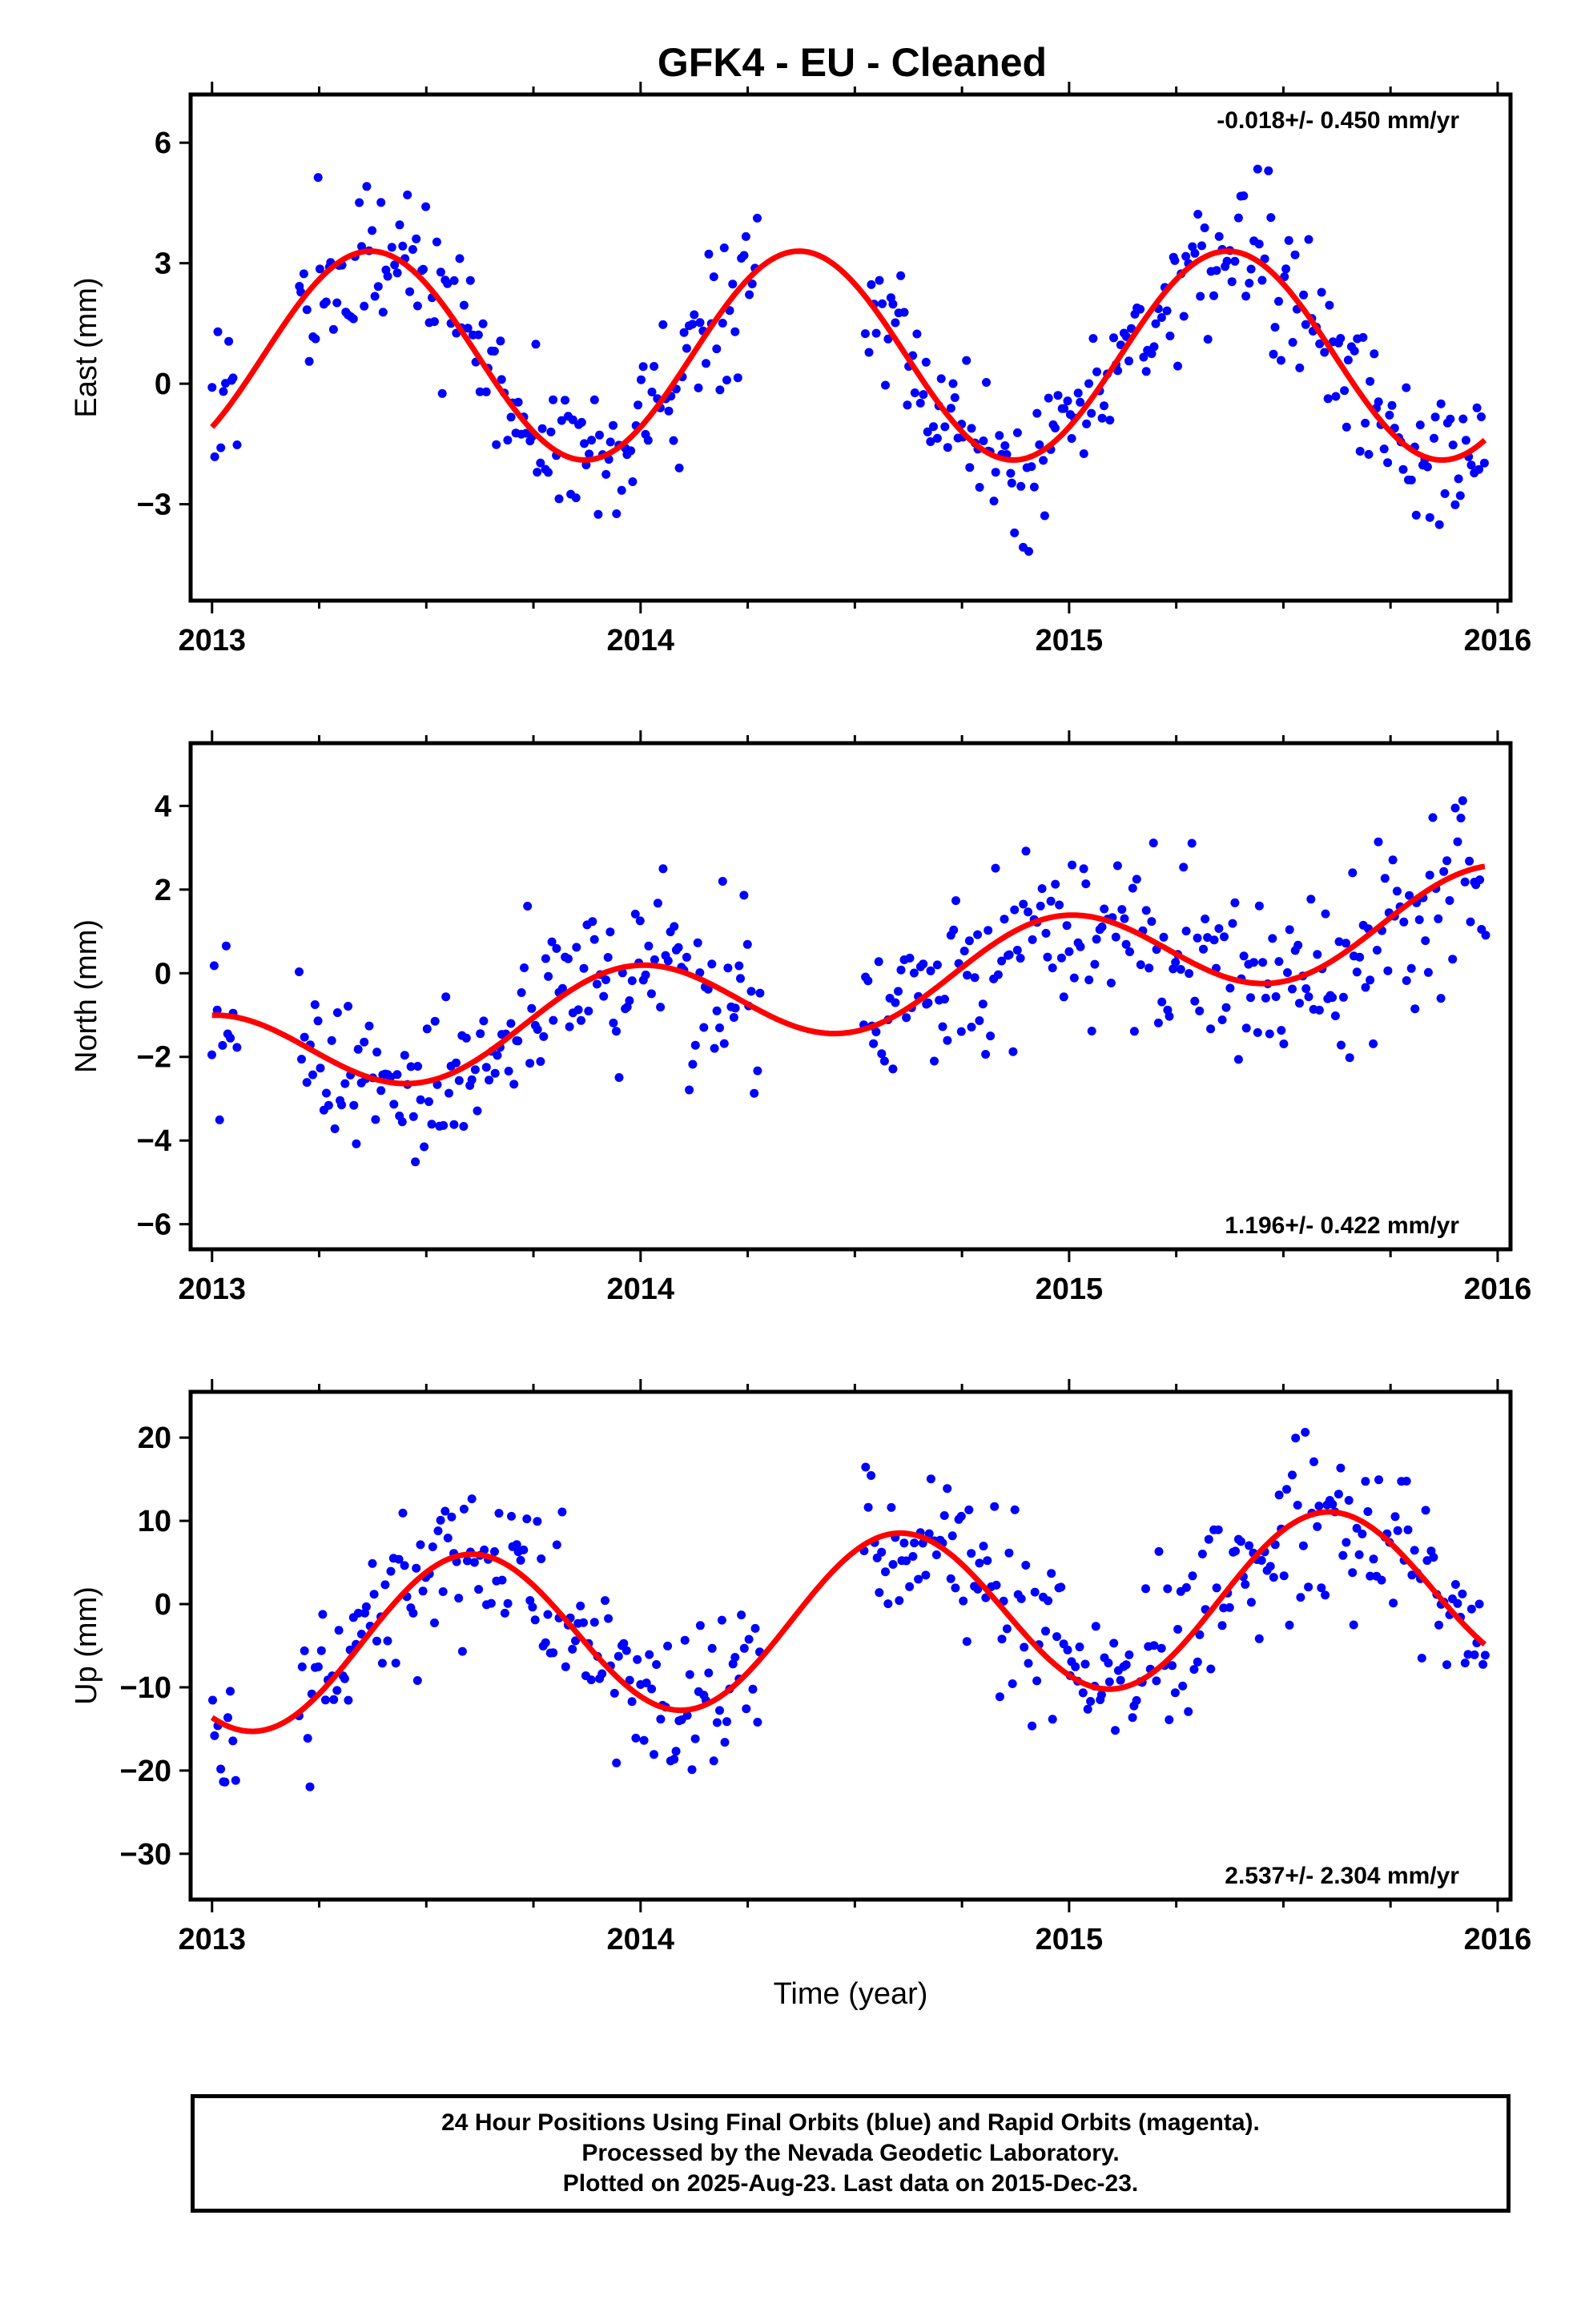 This screenshot has width=1589, height=2324. I want to click on x-tick-label: 2014, so click(641, 1289).